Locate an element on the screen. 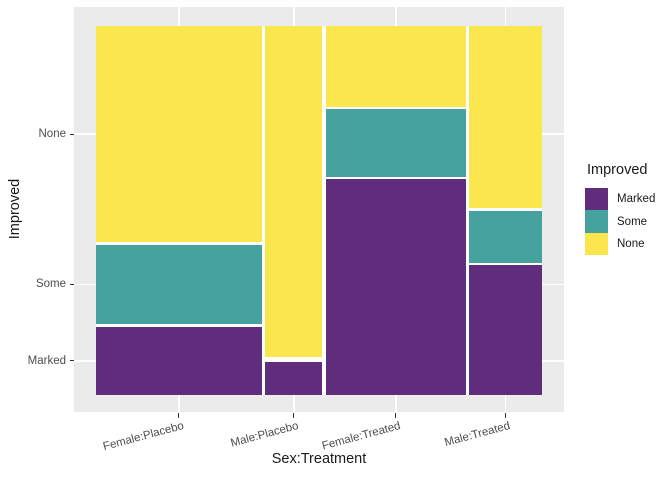 This screenshot has height=480, width=672. segment-male-placebo-marked is located at coordinates (294, 378).